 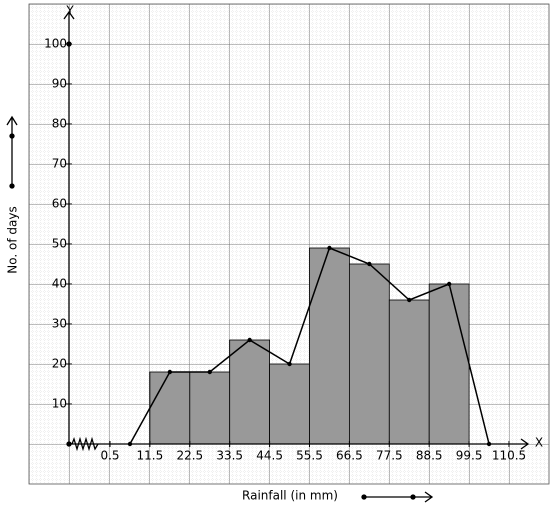 I want to click on x-tick-label: 110.5, so click(x=509, y=456).